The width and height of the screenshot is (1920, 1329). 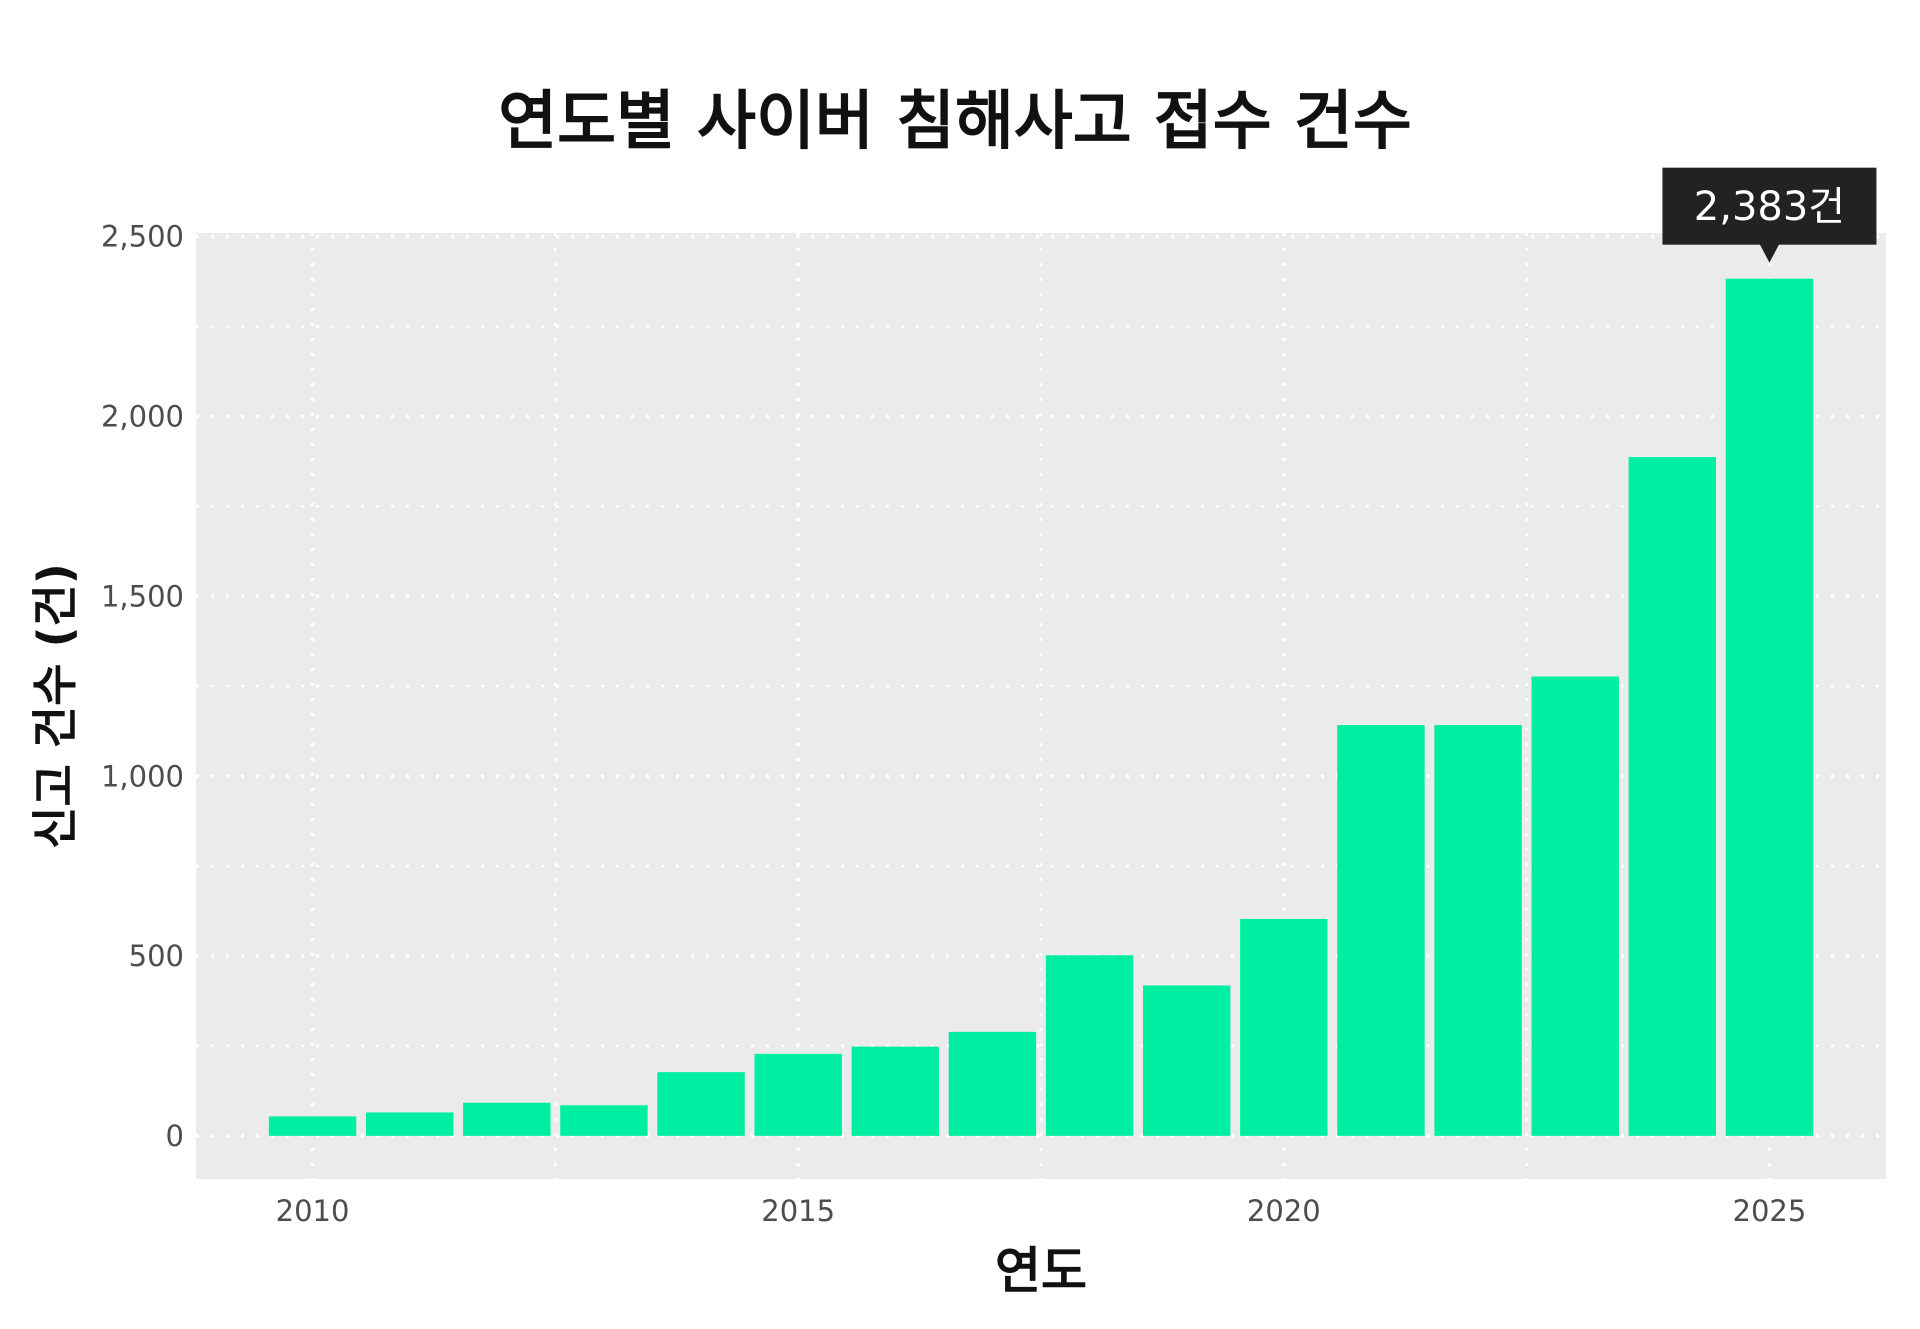 I want to click on bar-2014, so click(x=701, y=1104).